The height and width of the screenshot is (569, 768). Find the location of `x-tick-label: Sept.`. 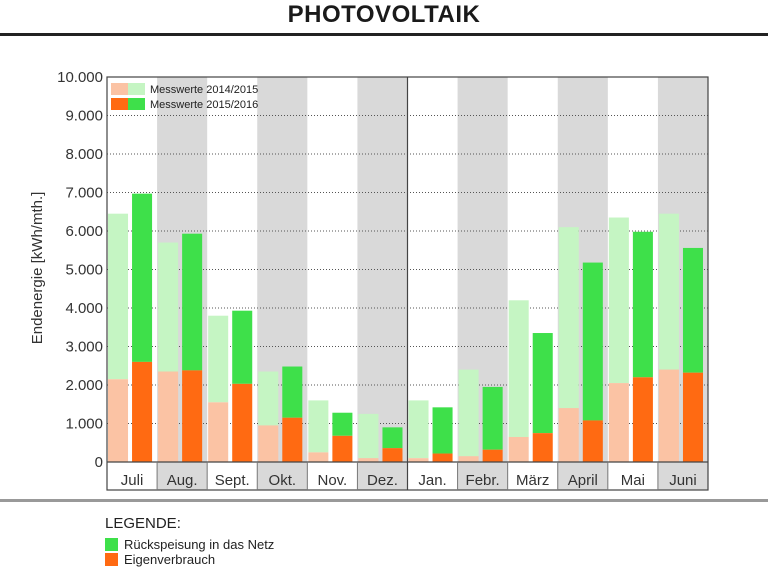

x-tick-label: Sept. is located at coordinates (232, 480).